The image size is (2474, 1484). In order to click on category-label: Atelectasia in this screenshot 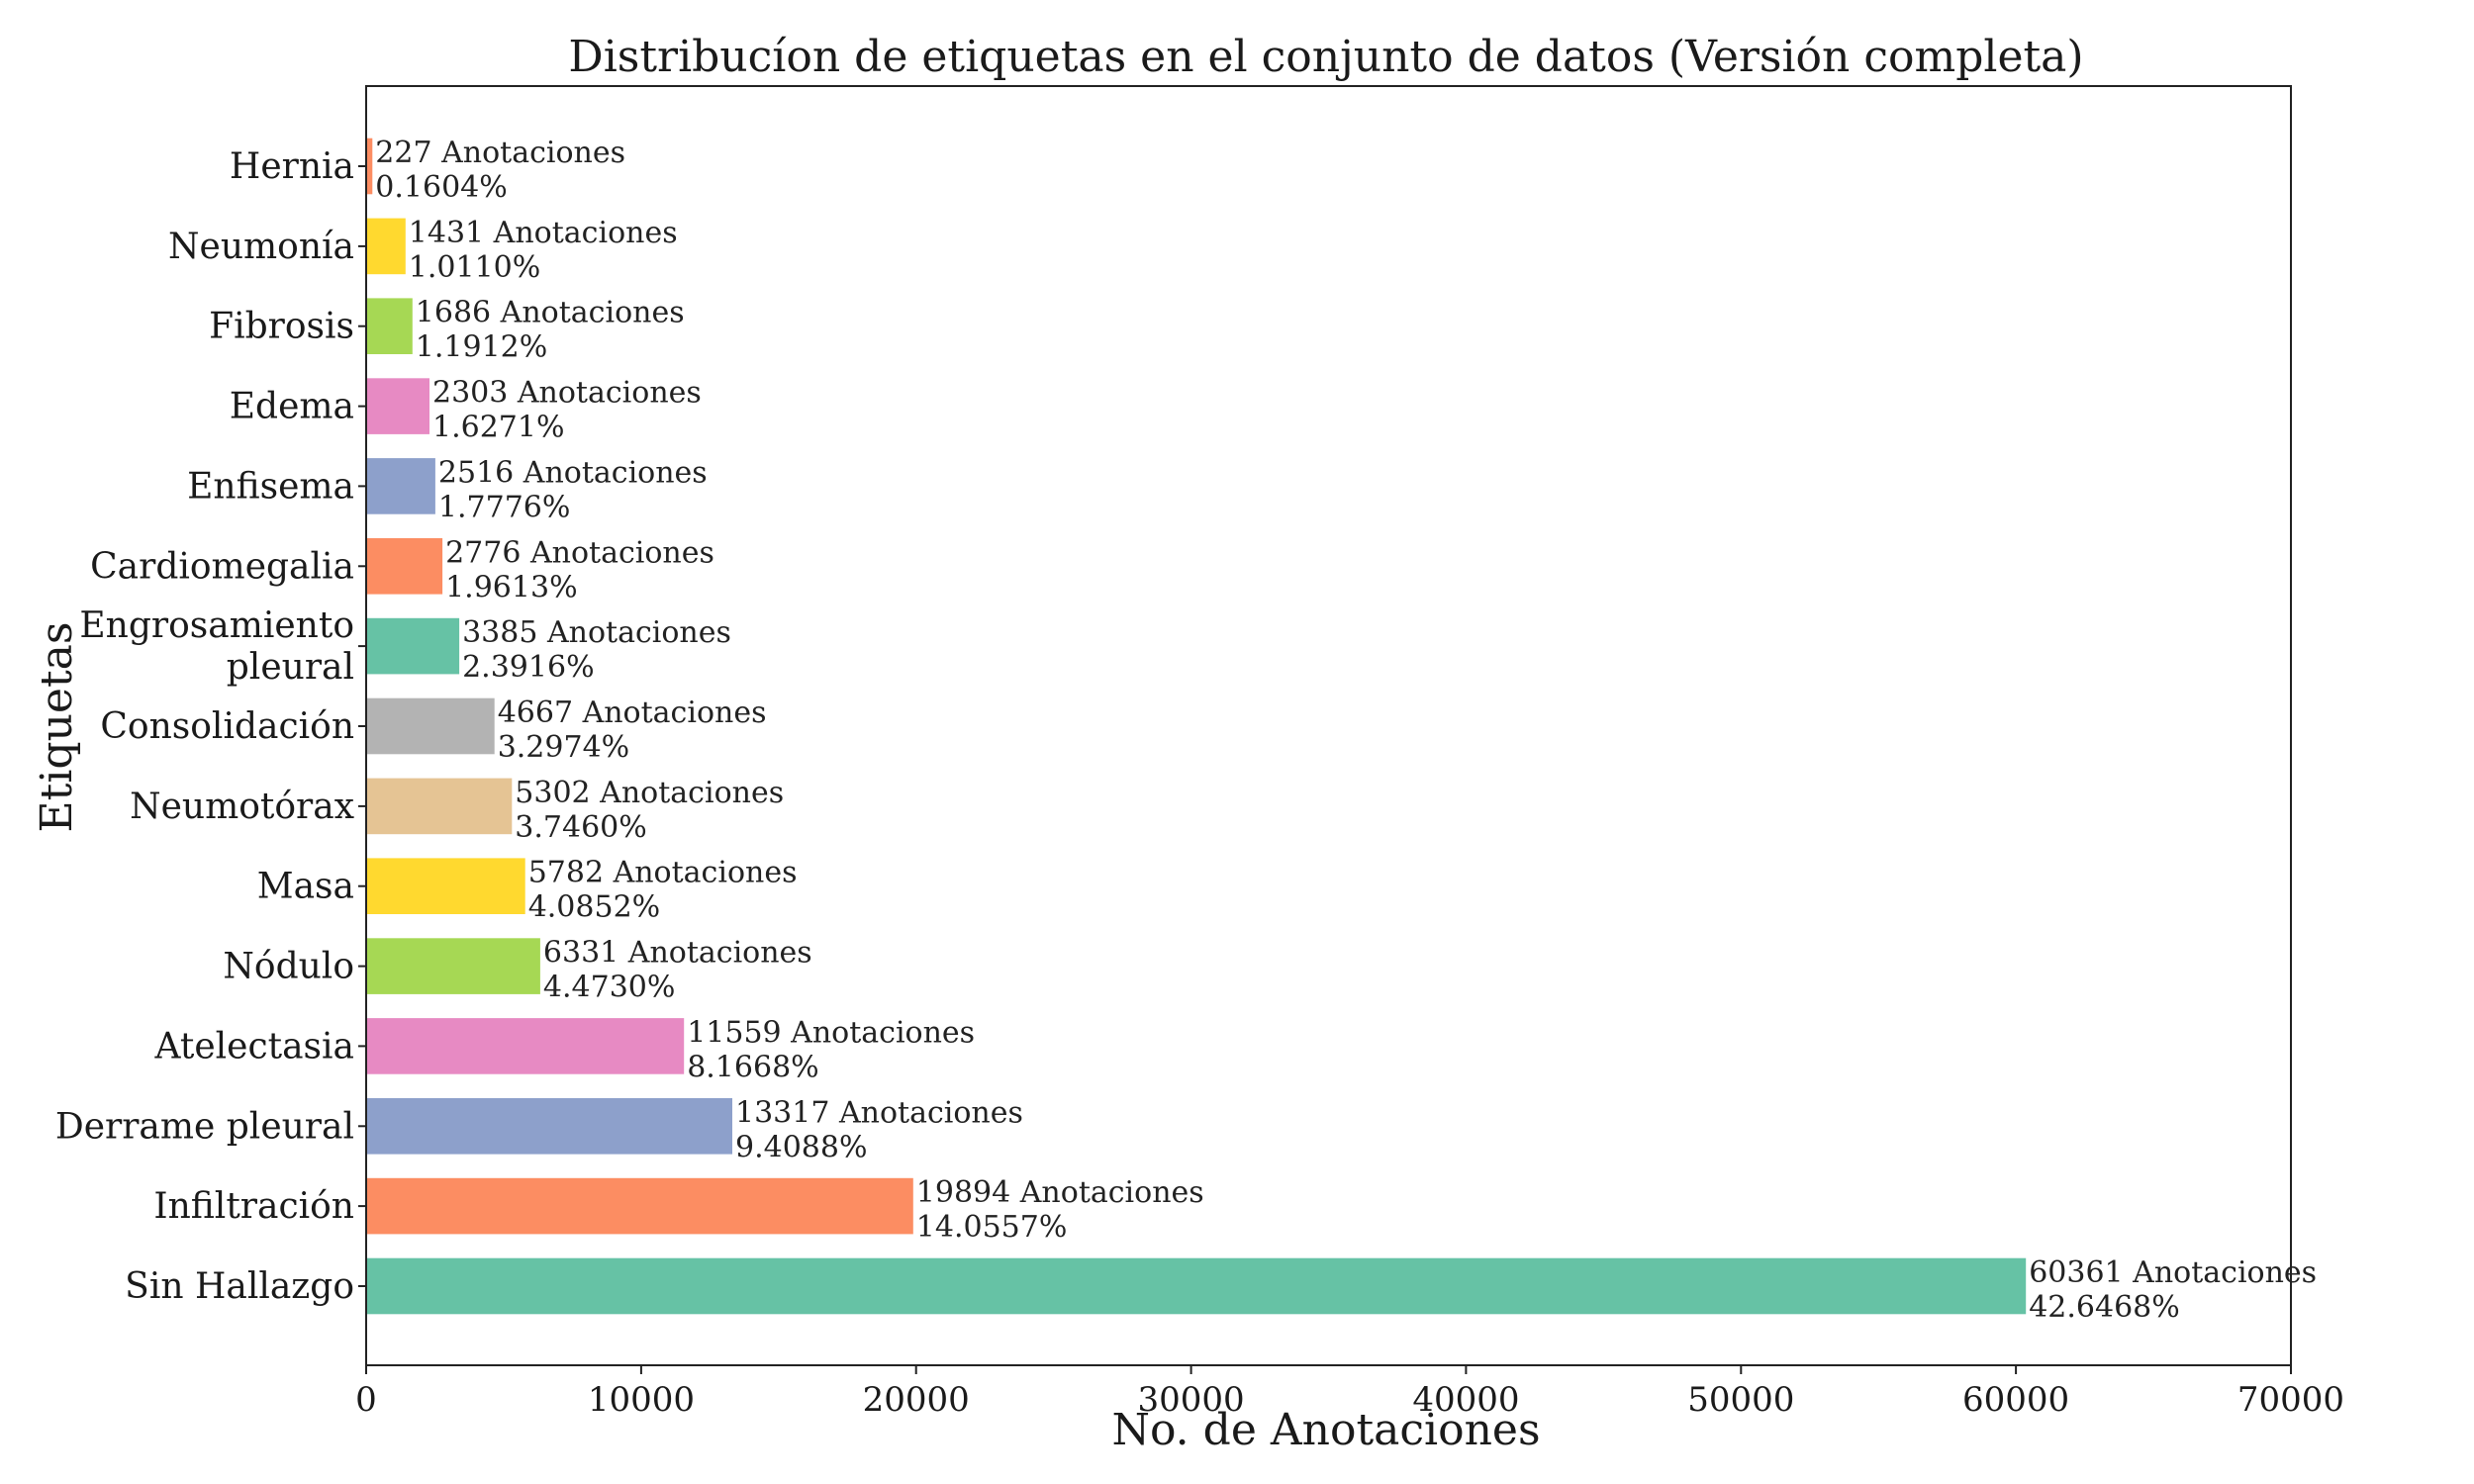, I will do `click(254, 1046)`.